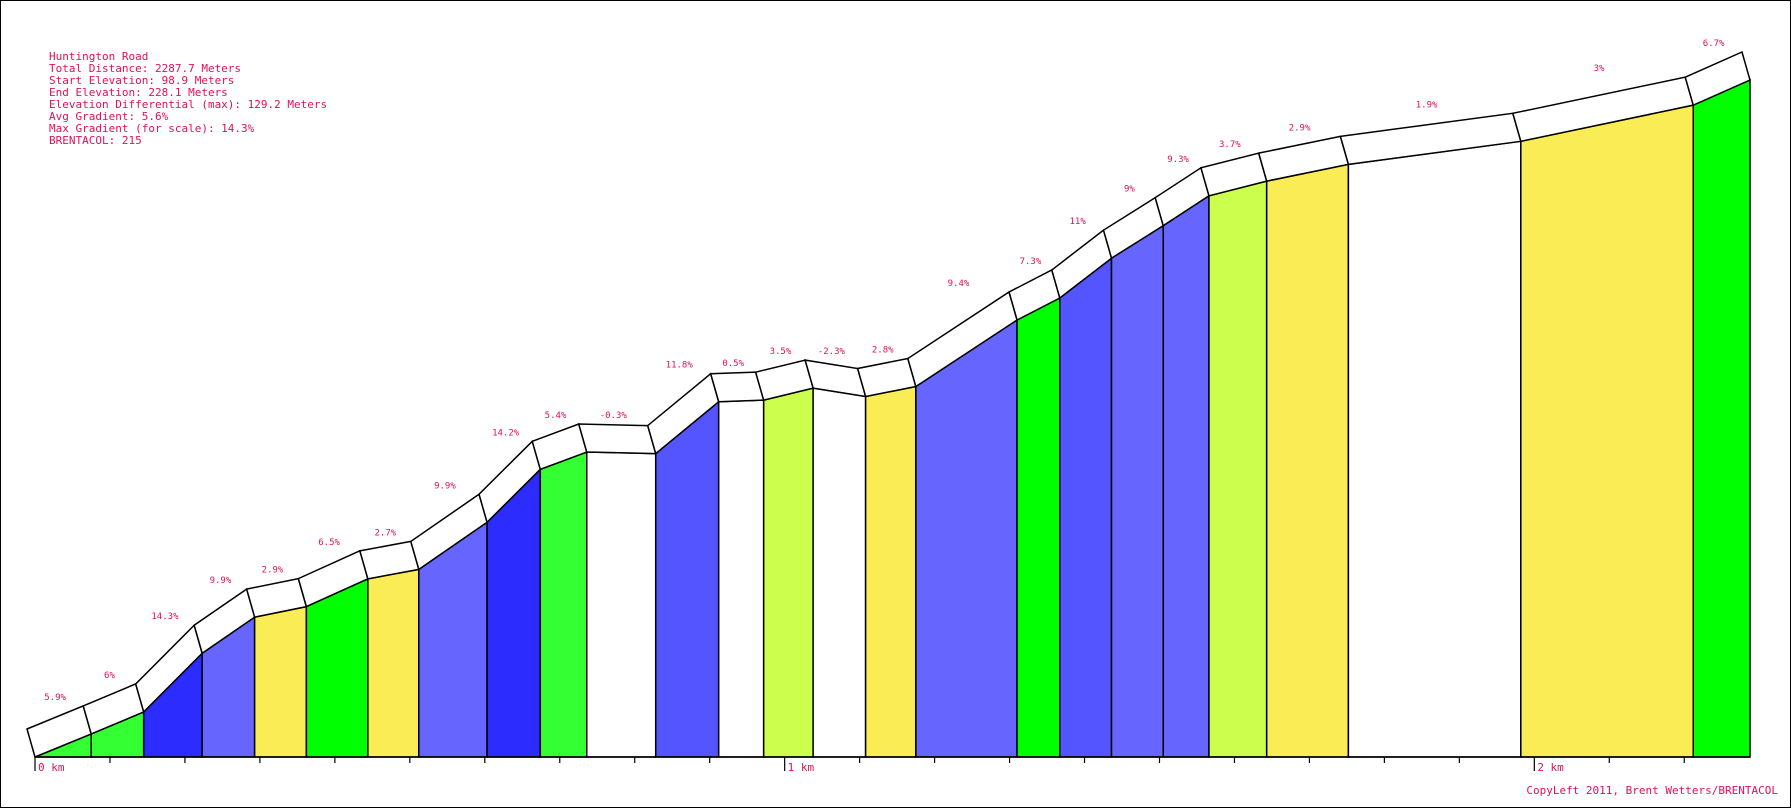  Describe the element at coordinates (95, 140) in the screenshot. I see `info-line: BRENTACOL: 215` at that location.